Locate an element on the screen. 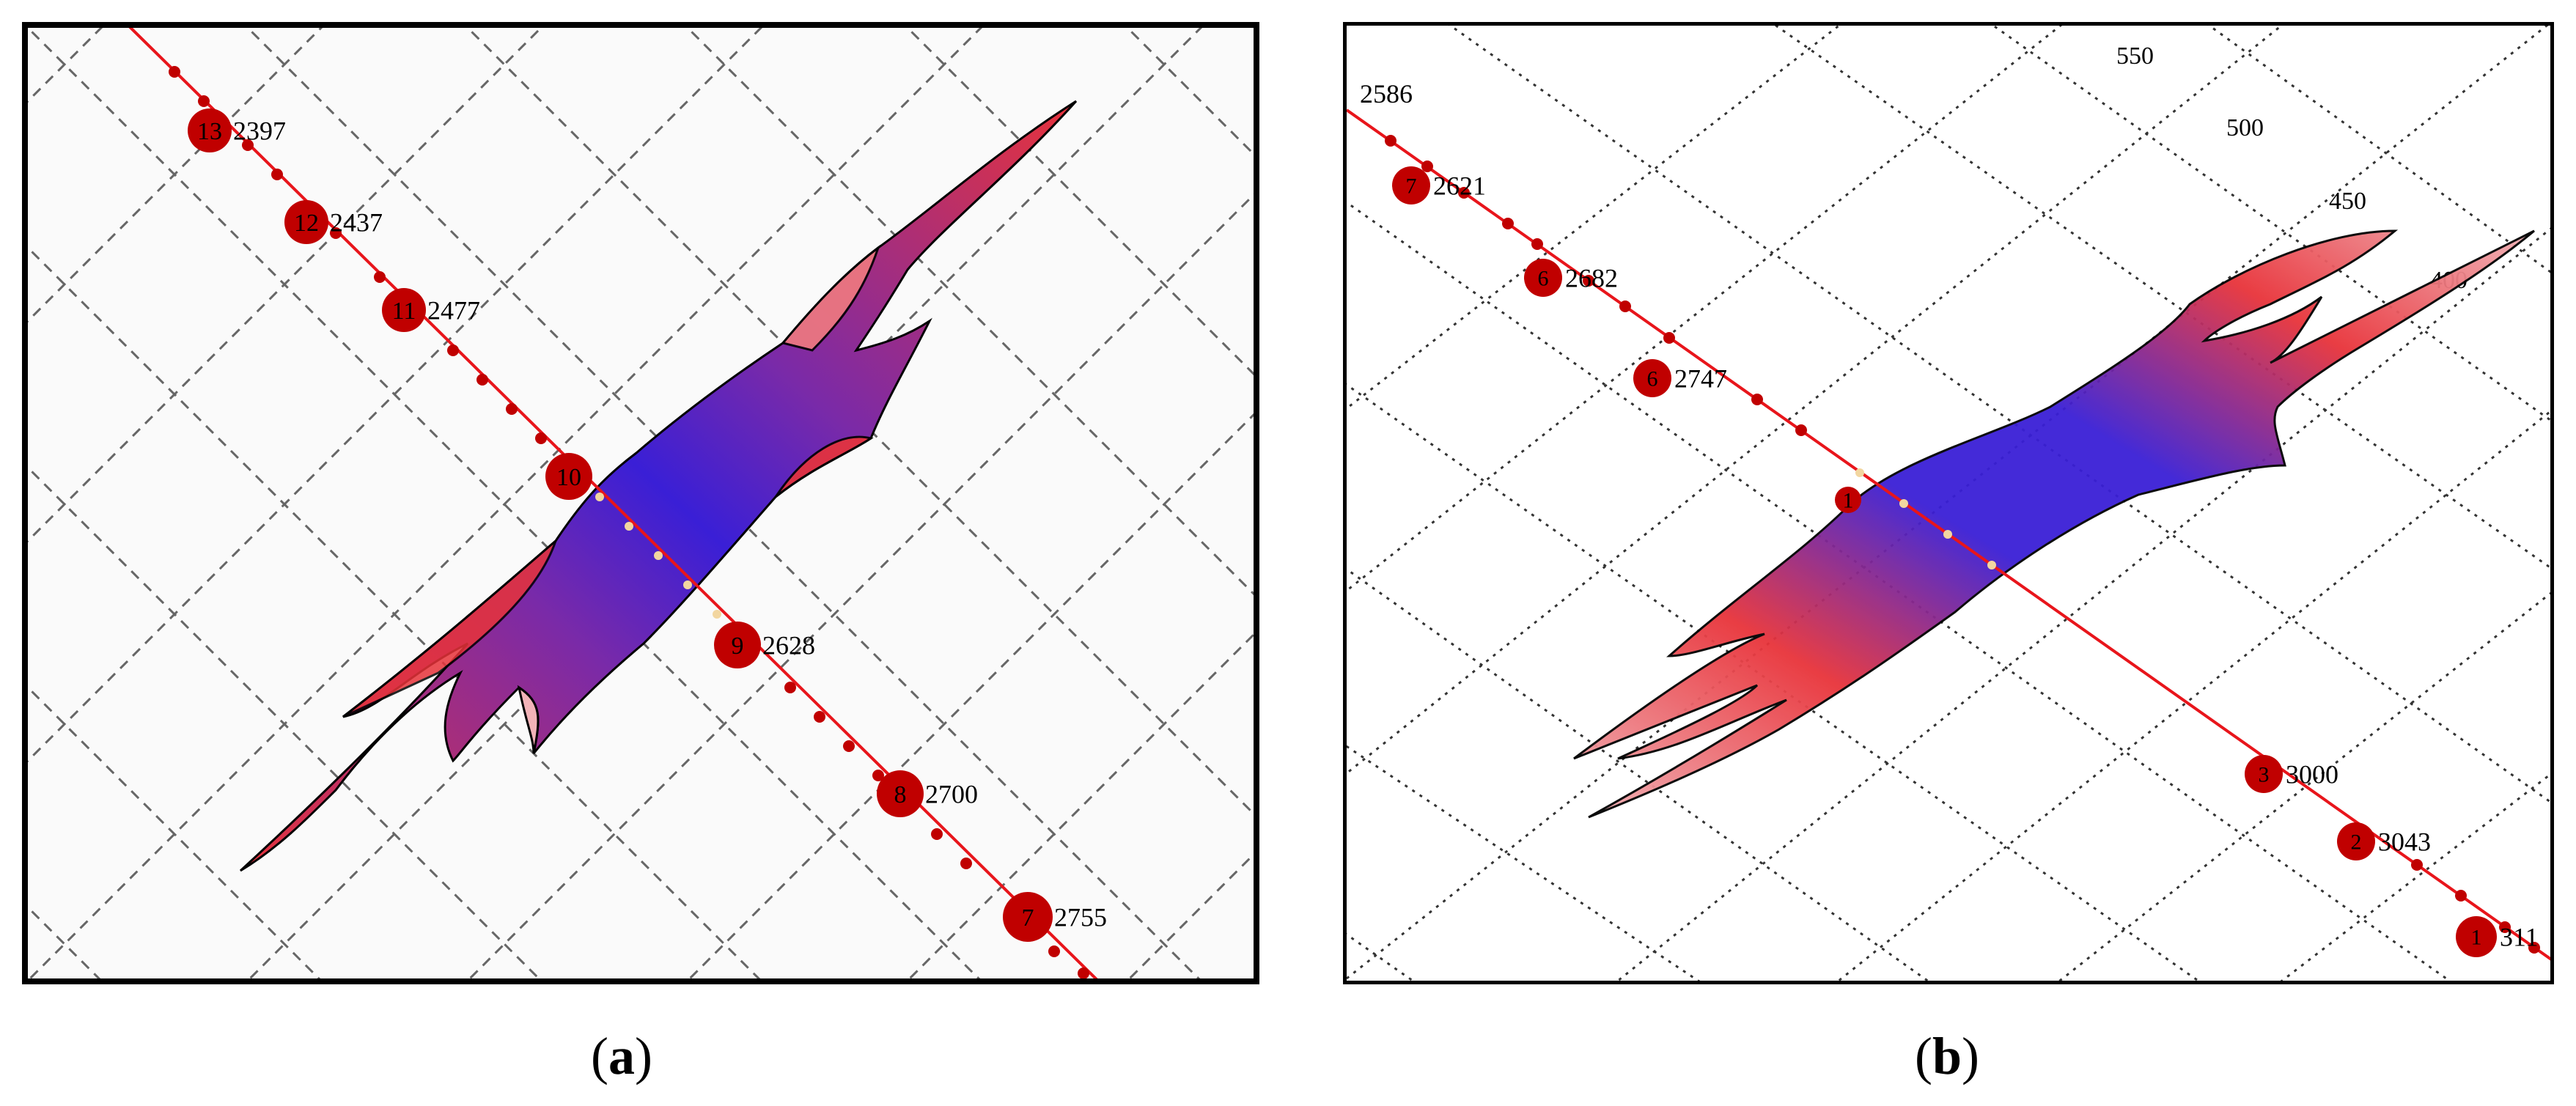 The height and width of the screenshot is (1106, 2576). marker-number: 10 is located at coordinates (568, 478).